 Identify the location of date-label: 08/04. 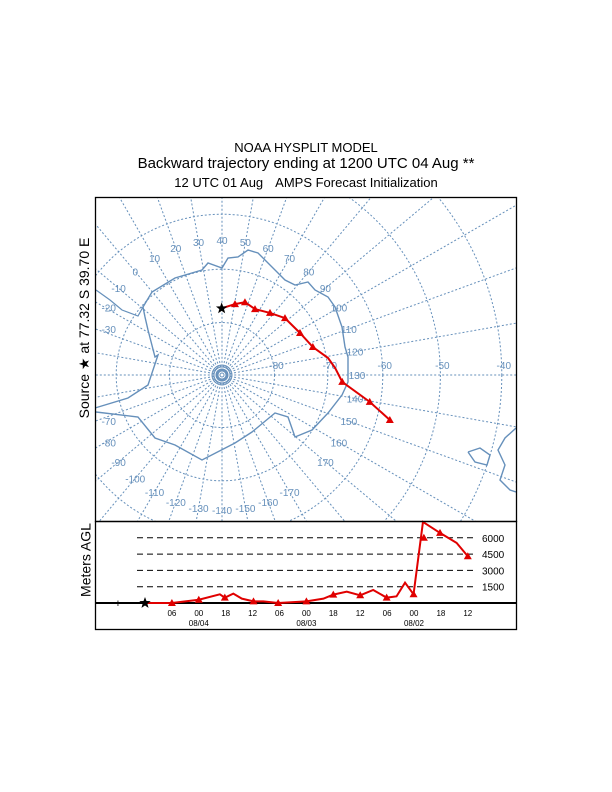
(199, 623).